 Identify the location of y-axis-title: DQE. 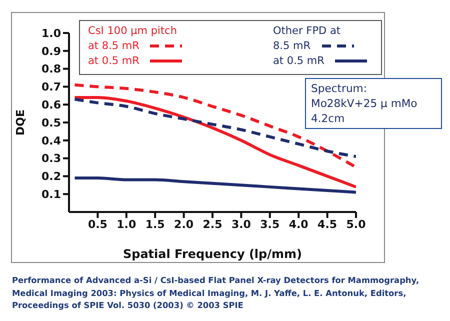
(20, 123).